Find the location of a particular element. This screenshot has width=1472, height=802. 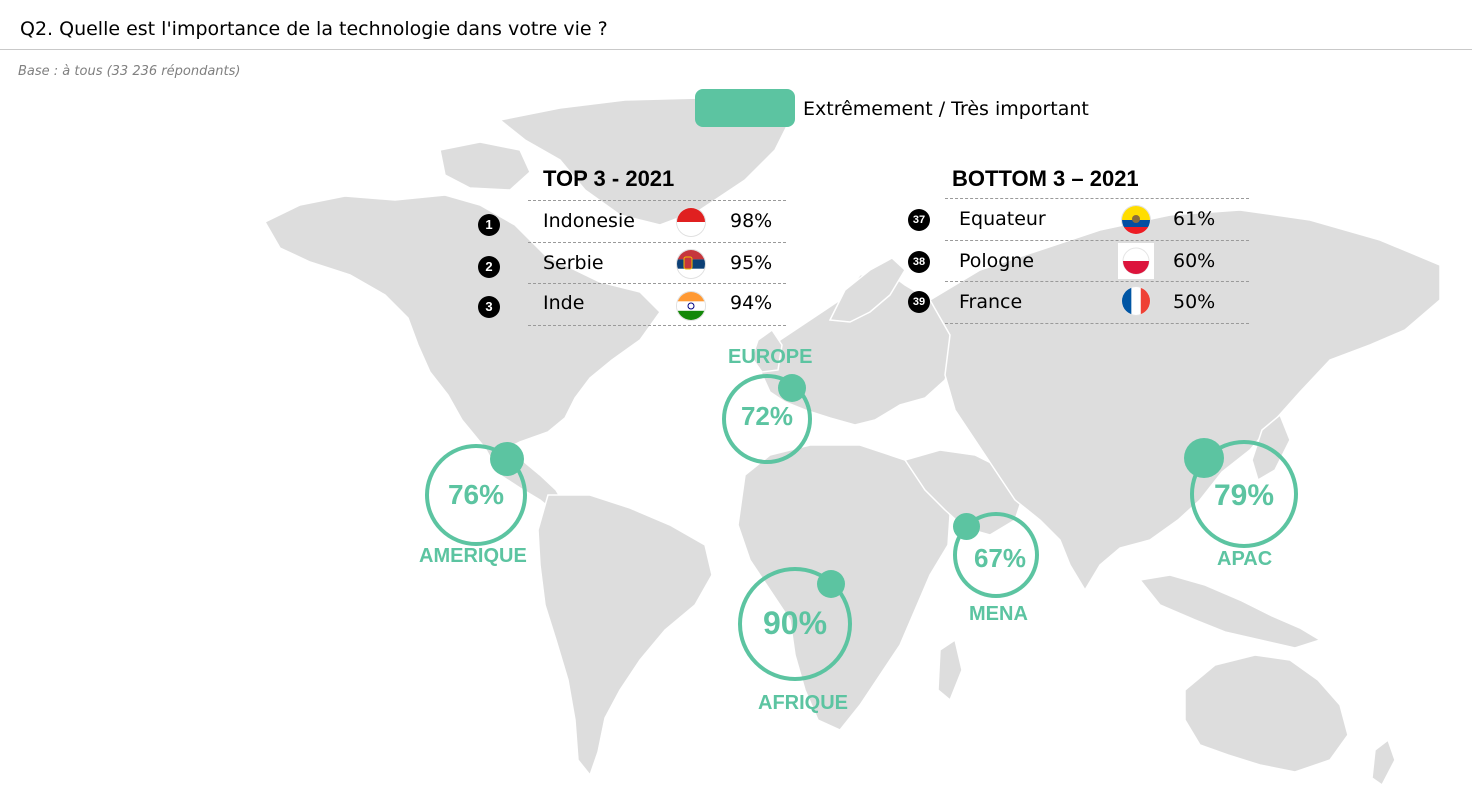

land-arctic-islands is located at coordinates (485, 166).